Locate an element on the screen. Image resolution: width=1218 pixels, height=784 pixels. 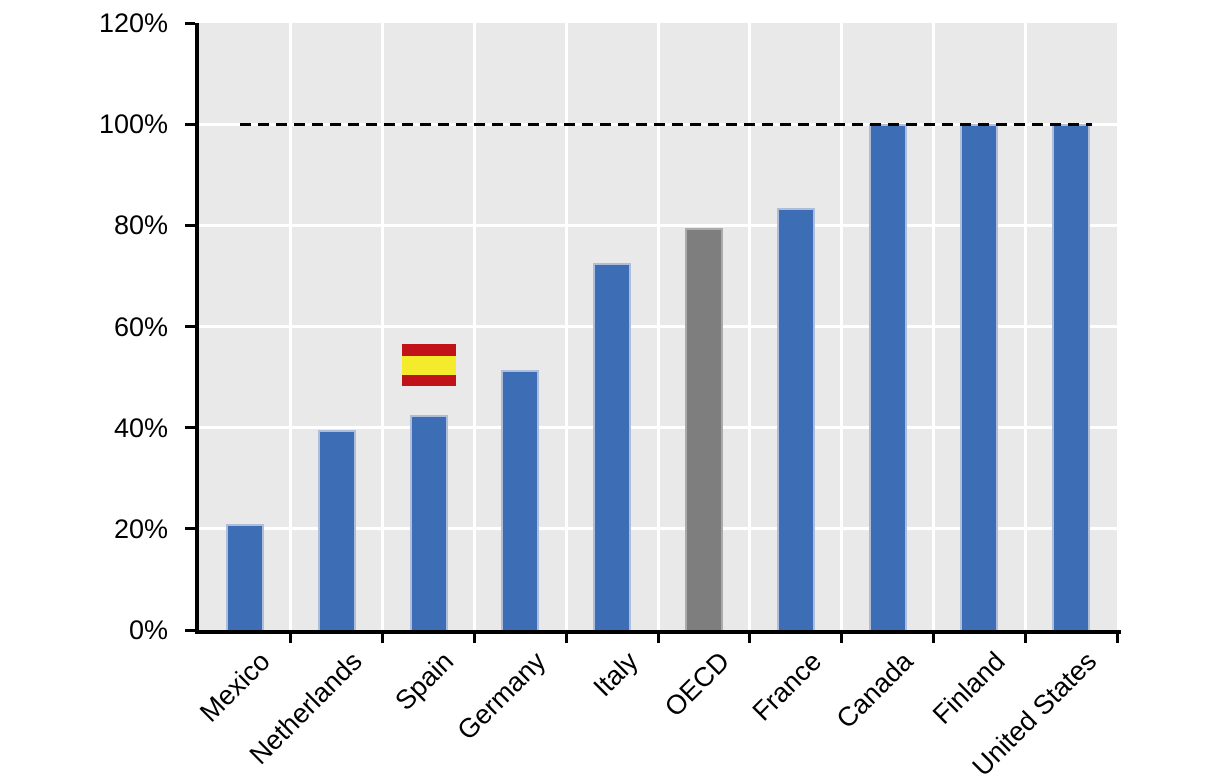
bar-finland is located at coordinates (979, 377).